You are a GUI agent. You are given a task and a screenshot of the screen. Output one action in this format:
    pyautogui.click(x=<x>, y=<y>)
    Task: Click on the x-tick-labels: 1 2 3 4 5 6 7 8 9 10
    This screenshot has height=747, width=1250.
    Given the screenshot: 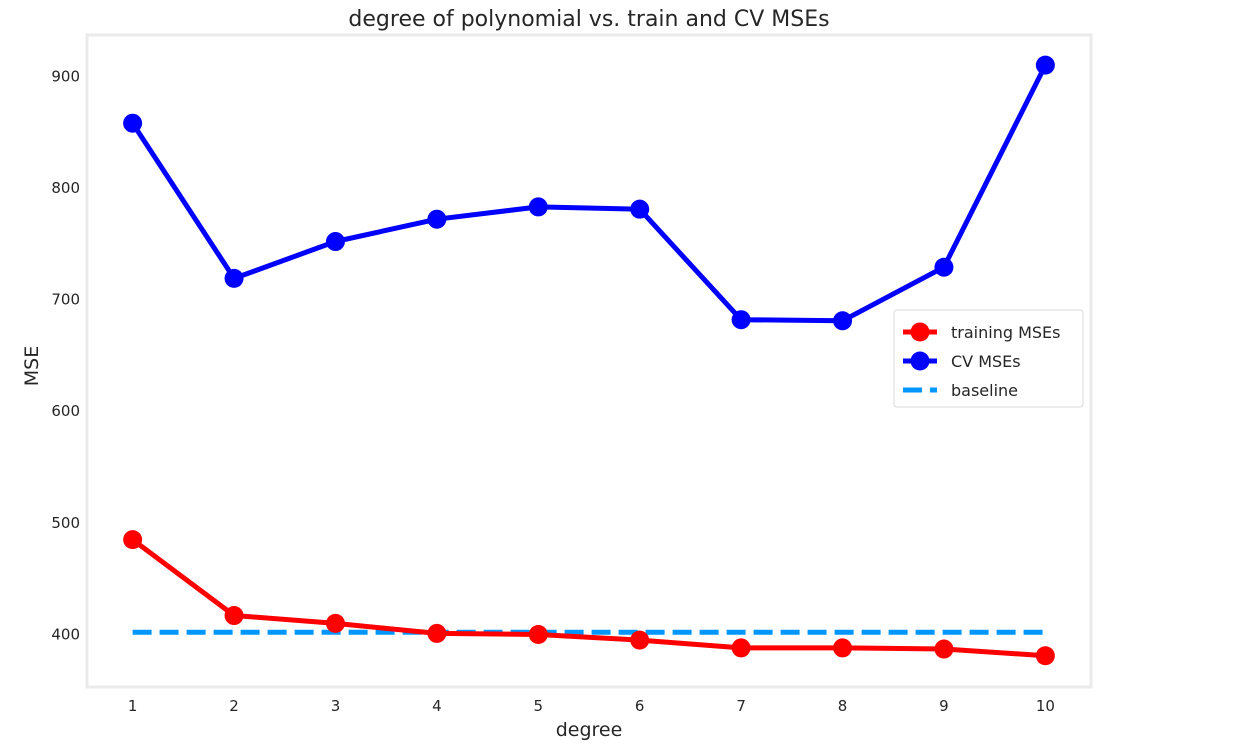 What is the action you would take?
    pyautogui.click(x=591, y=706)
    